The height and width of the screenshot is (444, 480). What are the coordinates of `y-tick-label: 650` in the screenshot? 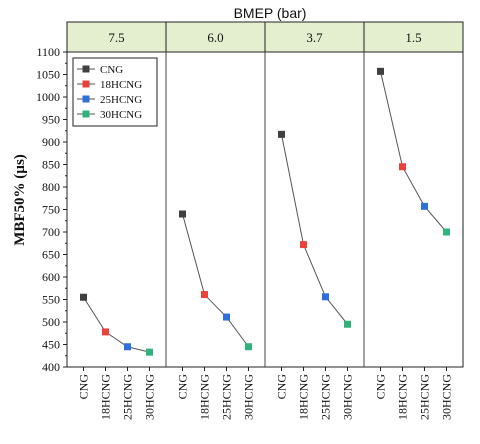 It's located at (51, 255).